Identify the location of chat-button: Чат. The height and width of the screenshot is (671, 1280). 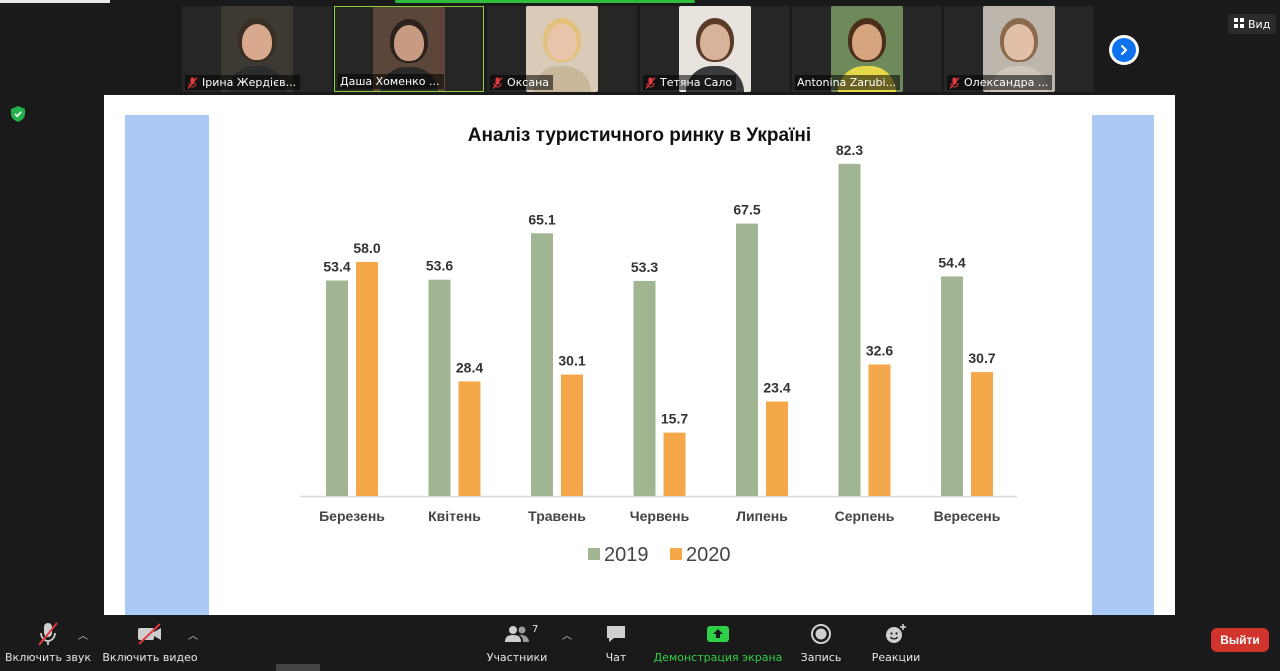
(616, 643).